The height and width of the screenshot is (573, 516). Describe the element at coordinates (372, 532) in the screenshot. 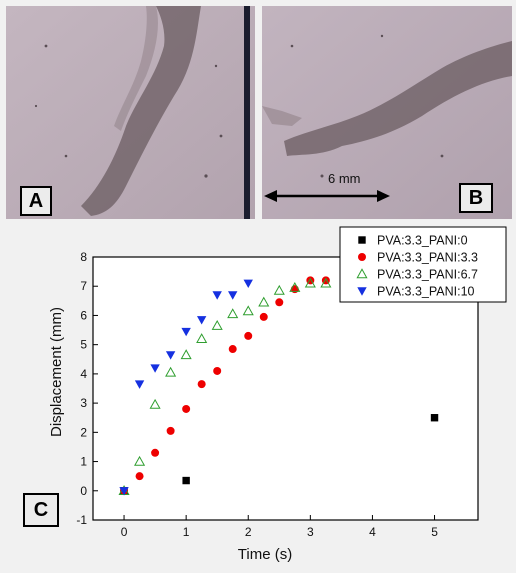

I see `x-tick-label: 4` at that location.